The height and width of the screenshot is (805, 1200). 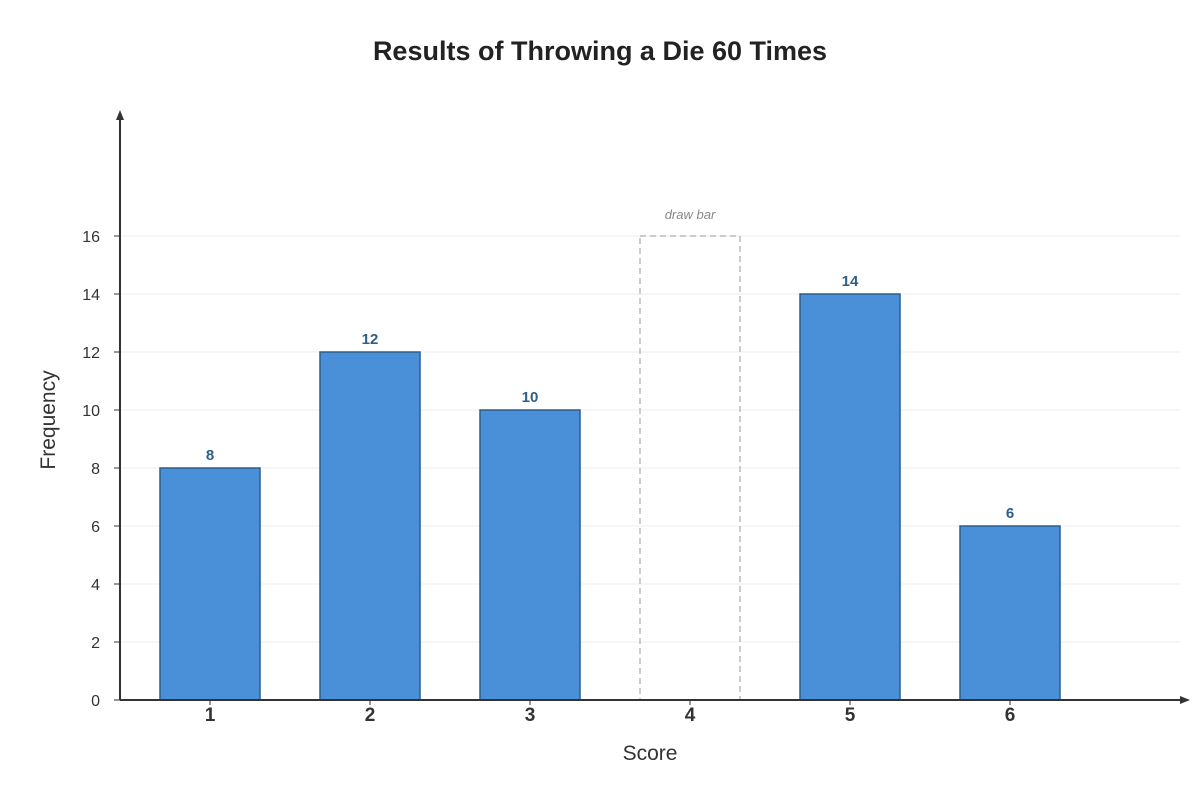 I want to click on bar-value-label: 14, so click(x=850, y=281).